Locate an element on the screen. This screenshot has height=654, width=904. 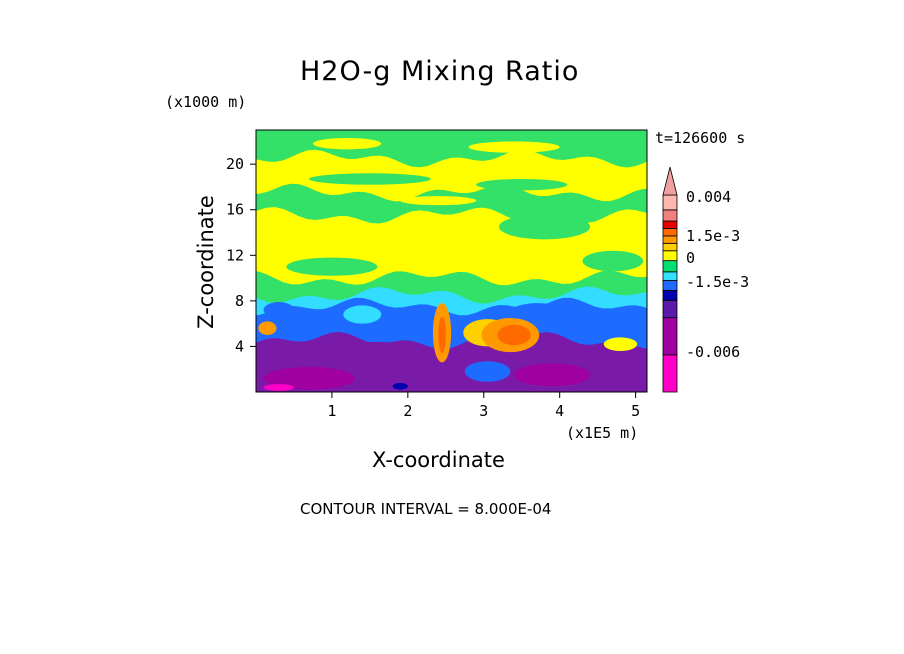
colorbar-label: 1.5e-3 is located at coordinates (713, 236).